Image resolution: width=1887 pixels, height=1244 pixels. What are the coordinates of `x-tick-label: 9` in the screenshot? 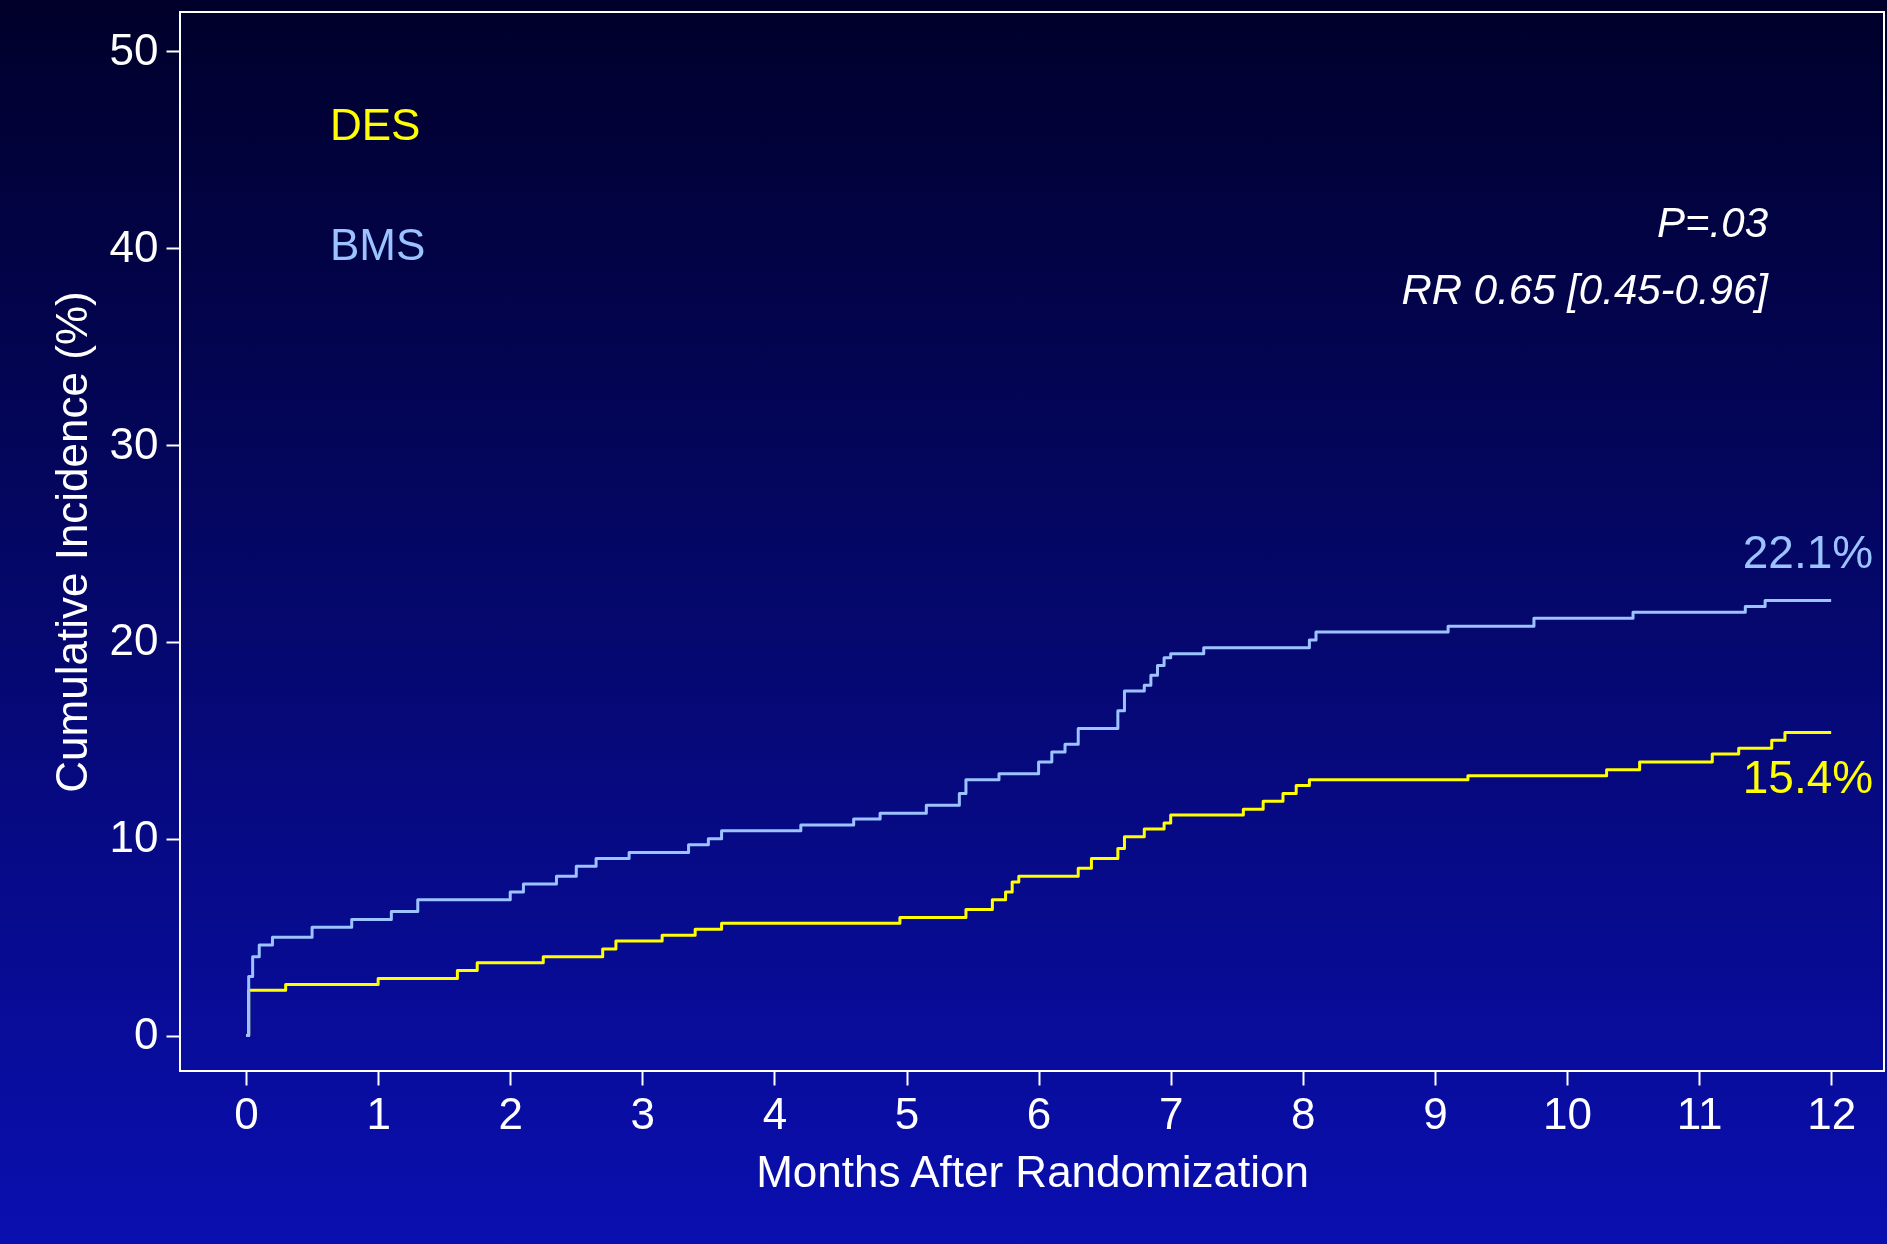 It's located at (1435, 1113).